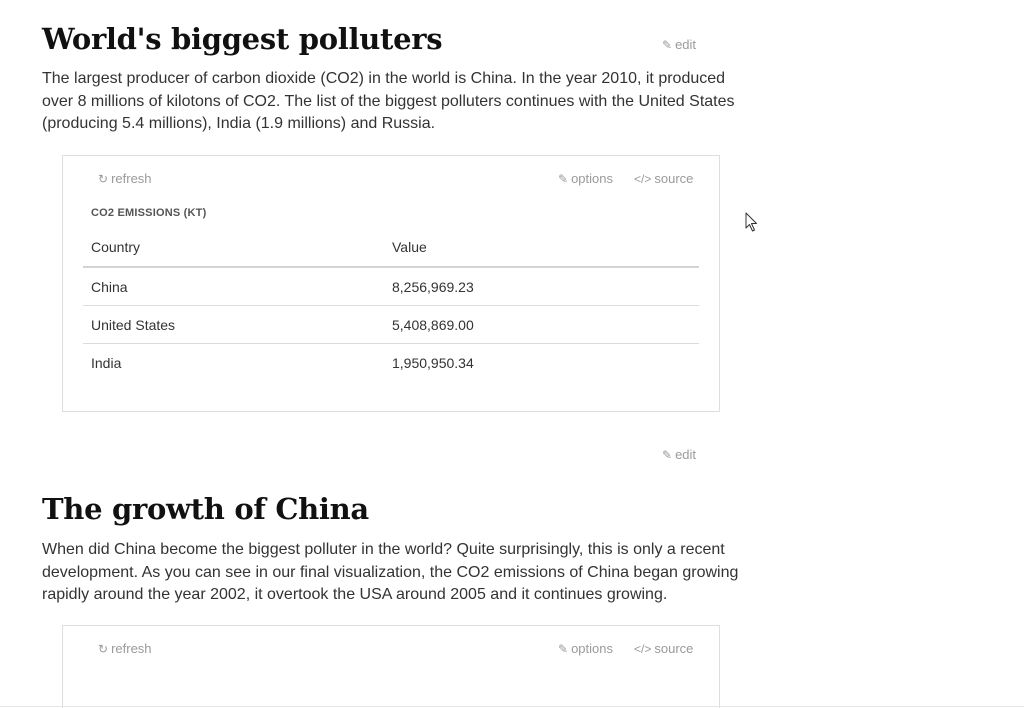  I want to click on column-header-value: Value, so click(541, 248).